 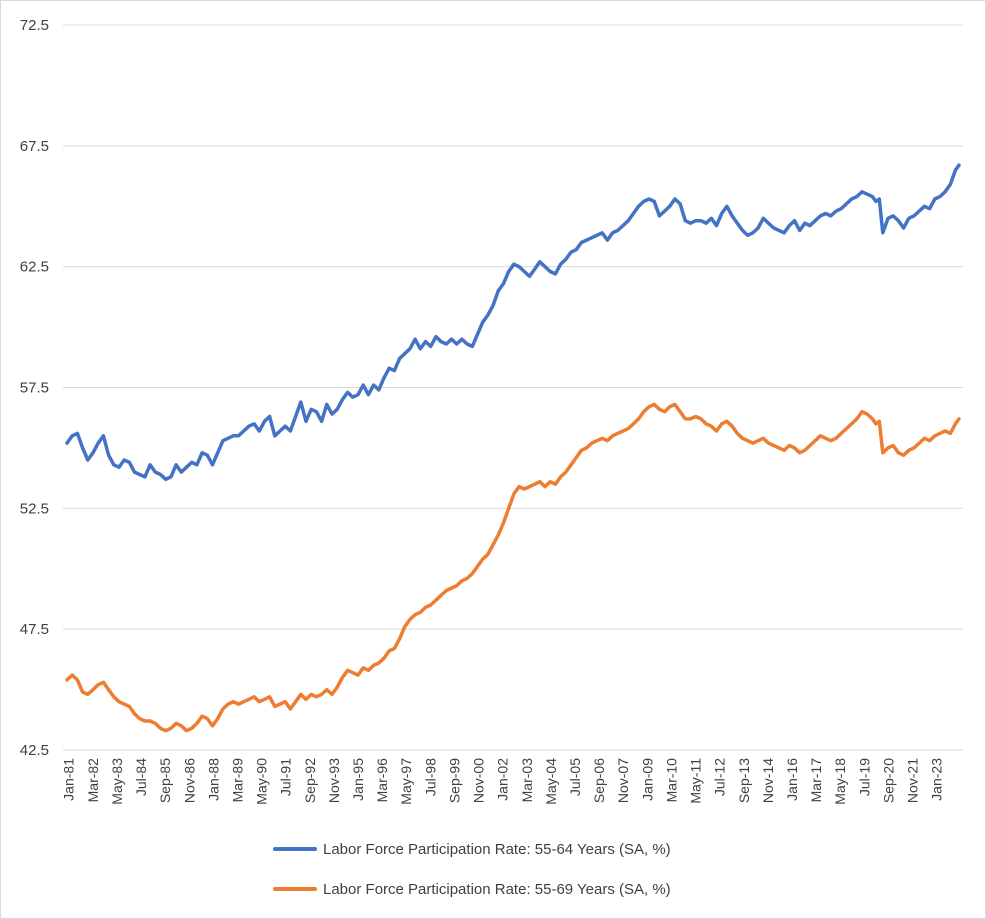 I want to click on x-tick-label: Jul-91, so click(x=286, y=777).